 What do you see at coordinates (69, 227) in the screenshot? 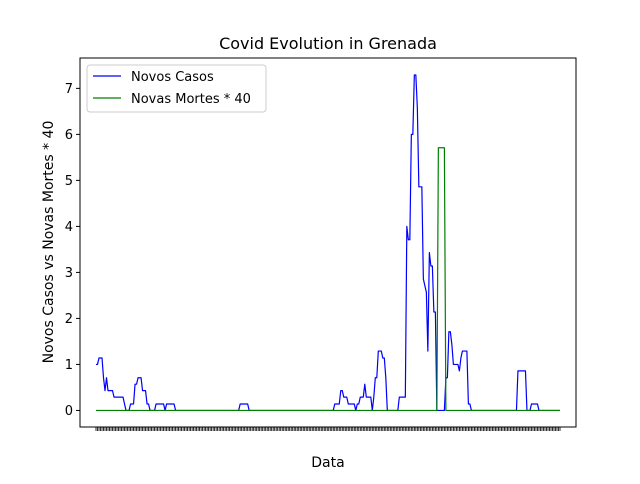
I see `y-tick-label: 4` at bounding box center [69, 227].